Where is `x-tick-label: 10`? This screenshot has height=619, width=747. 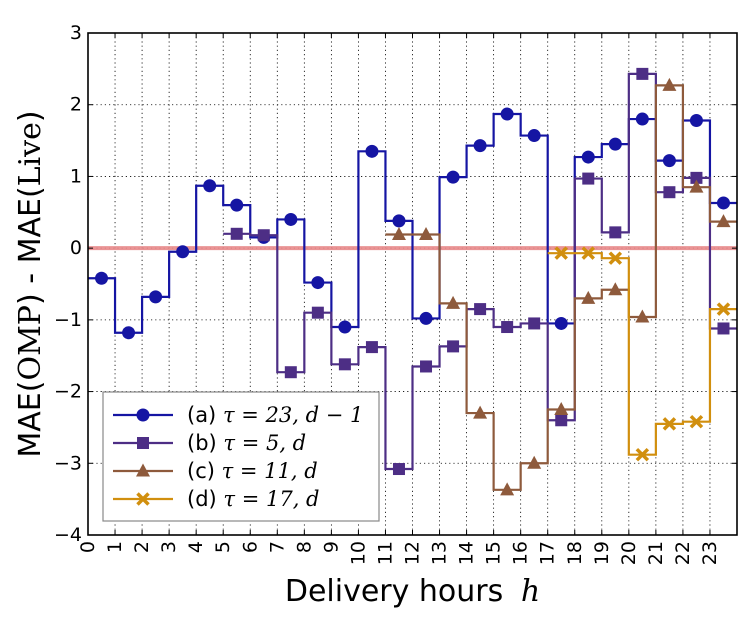 x-tick-label: 10 is located at coordinates (358, 553).